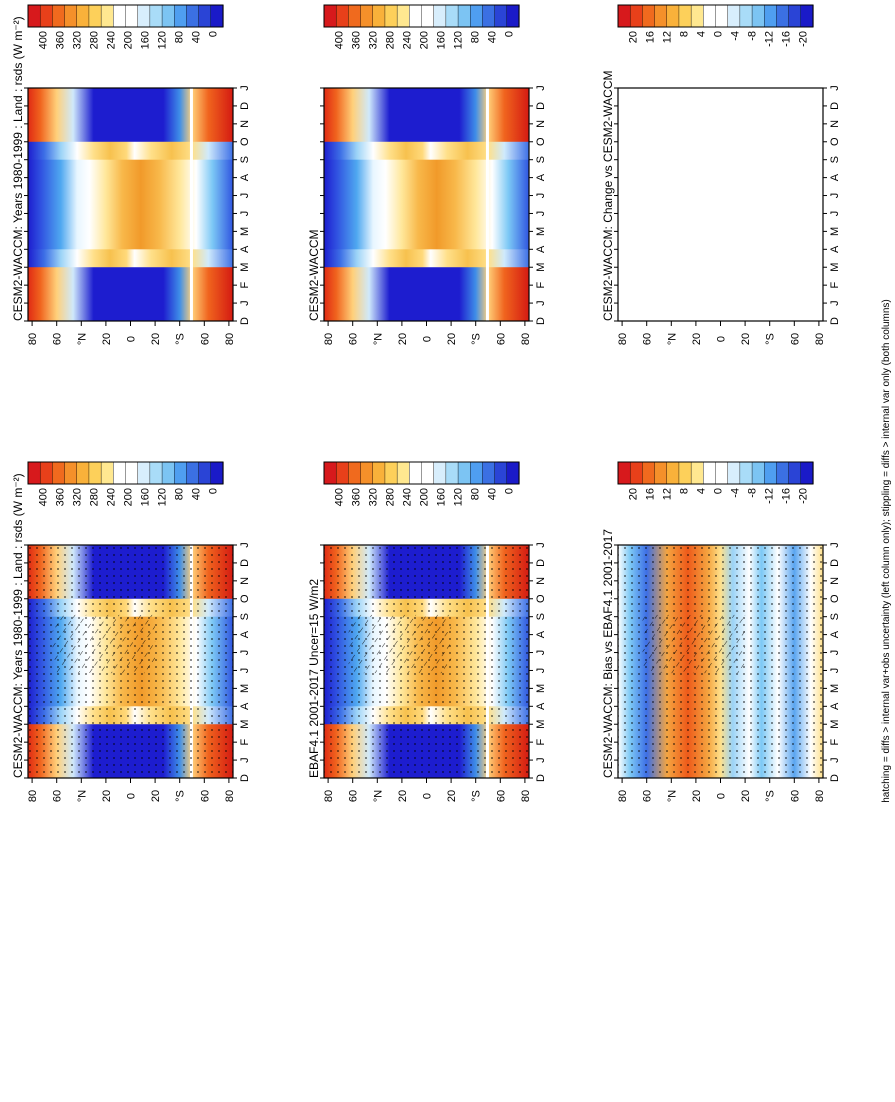  Describe the element at coordinates (245, 141) in the screenshot. I see `month-tick-label: O` at that location.